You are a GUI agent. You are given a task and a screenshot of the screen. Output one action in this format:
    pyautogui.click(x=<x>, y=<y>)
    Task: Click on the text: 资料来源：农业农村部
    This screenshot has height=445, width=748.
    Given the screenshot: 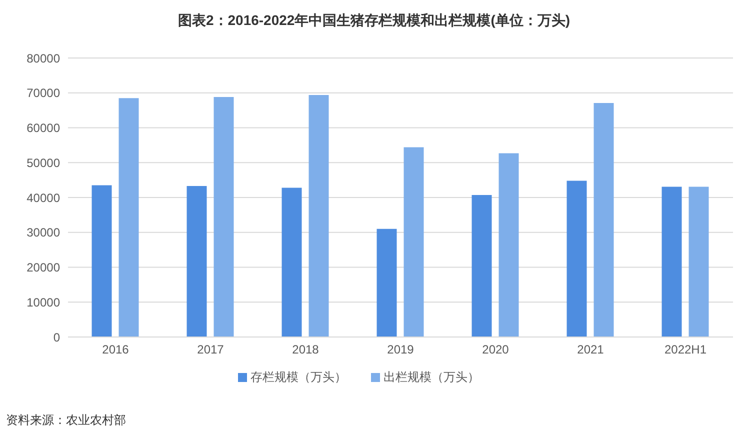 What is the action you would take?
    pyautogui.click(x=66, y=420)
    